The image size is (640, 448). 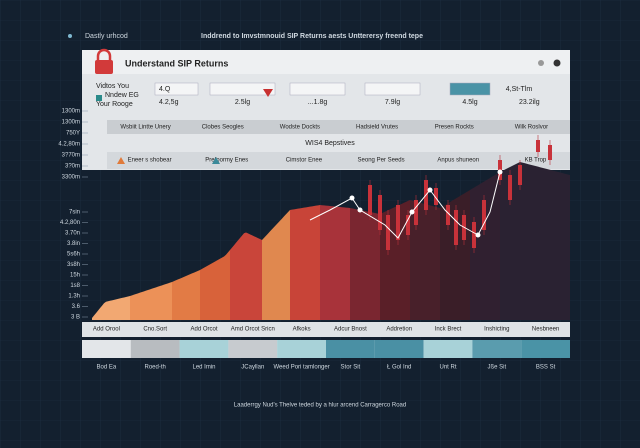 What do you see at coordinates (76, 307) in the screenshot?
I see `axis-label: 3.6` at bounding box center [76, 307].